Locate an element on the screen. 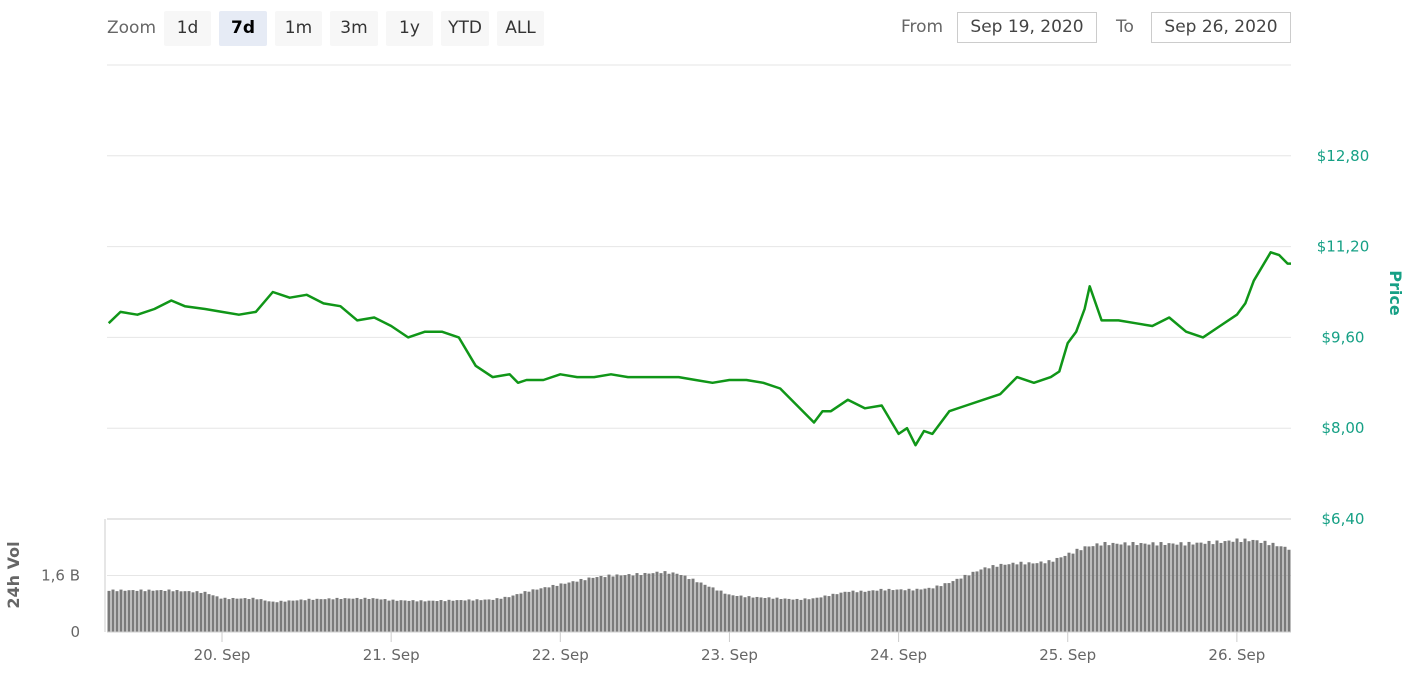 This screenshot has width=1416, height=675. volume-axis-title: 24h Vol is located at coordinates (13, 574).